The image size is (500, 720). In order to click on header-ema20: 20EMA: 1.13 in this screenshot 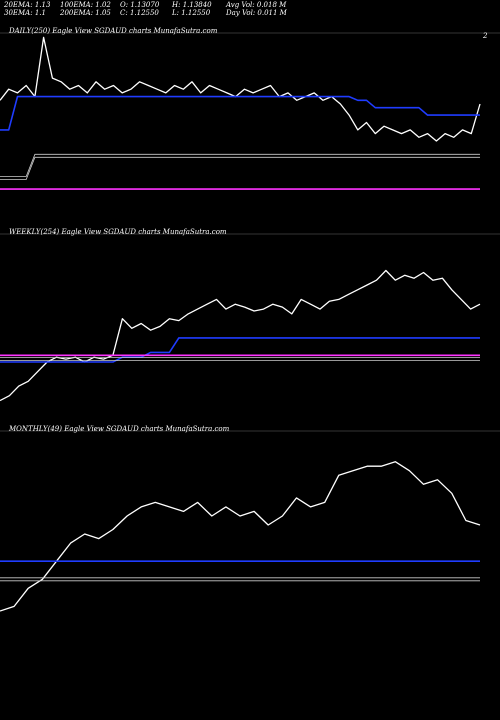, I will do `click(27, 5)`.